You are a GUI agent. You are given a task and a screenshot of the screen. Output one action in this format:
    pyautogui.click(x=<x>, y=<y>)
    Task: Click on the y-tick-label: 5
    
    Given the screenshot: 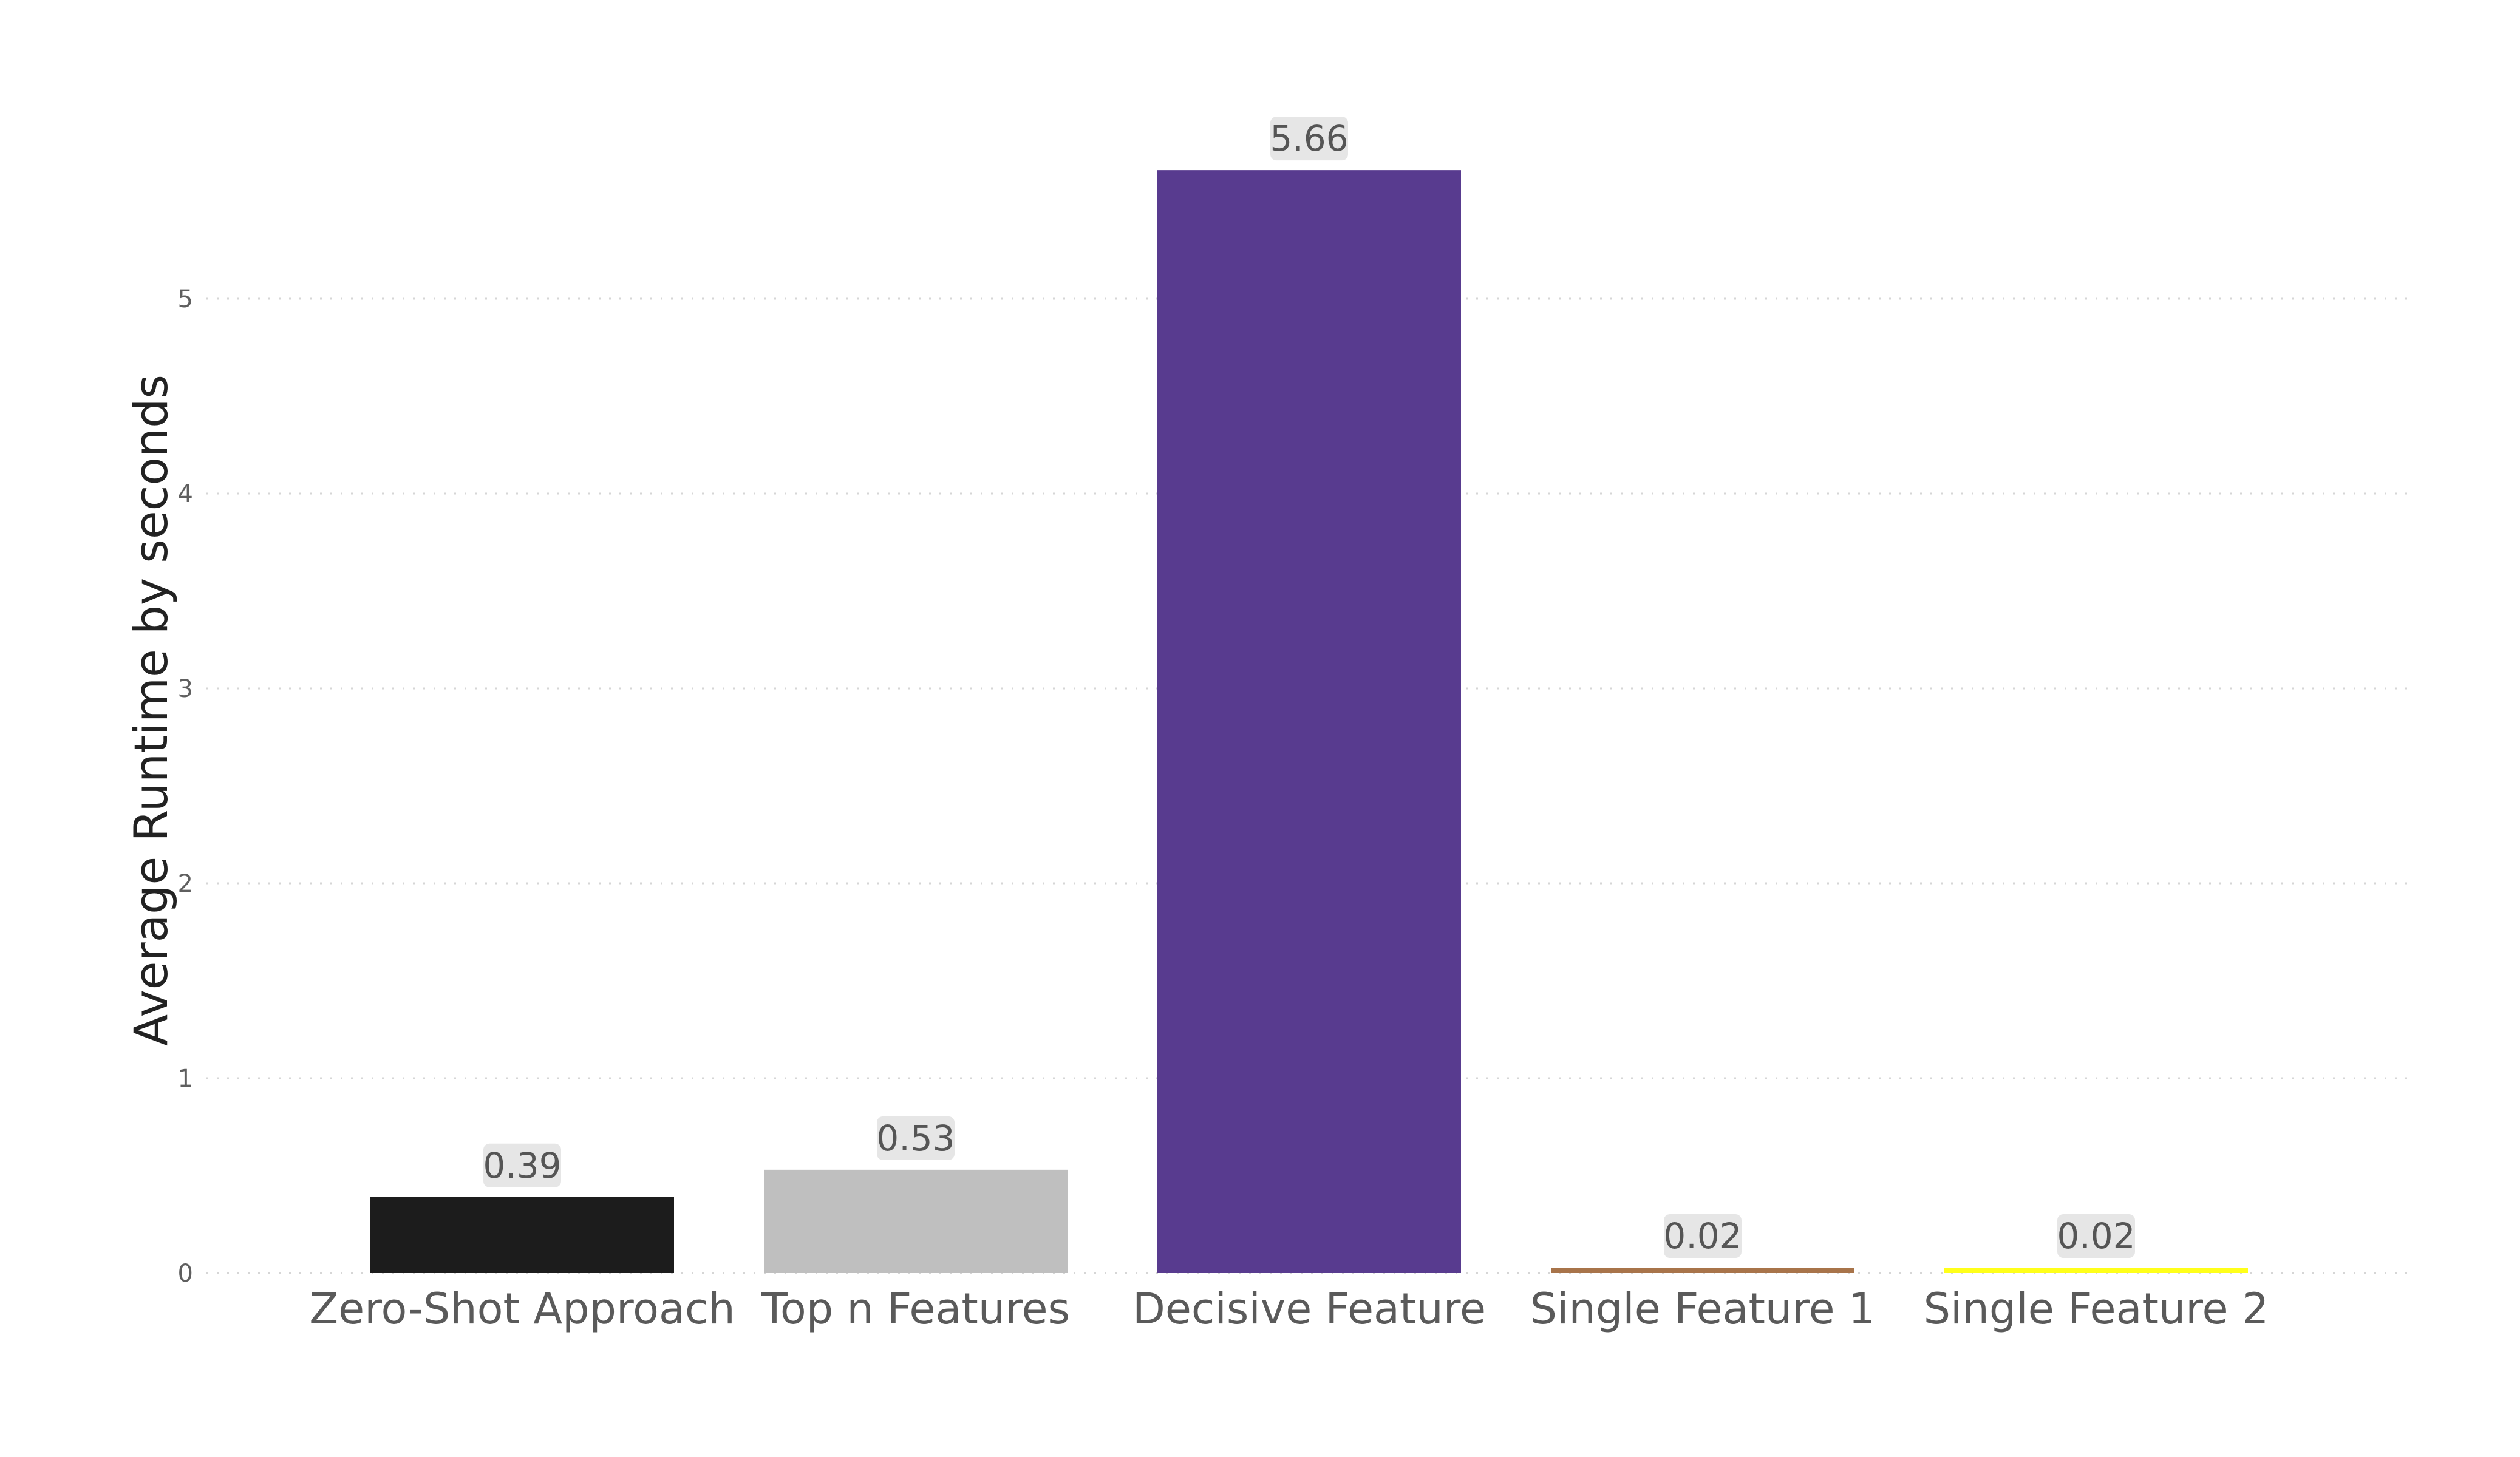 What is the action you would take?
    pyautogui.click(x=185, y=299)
    